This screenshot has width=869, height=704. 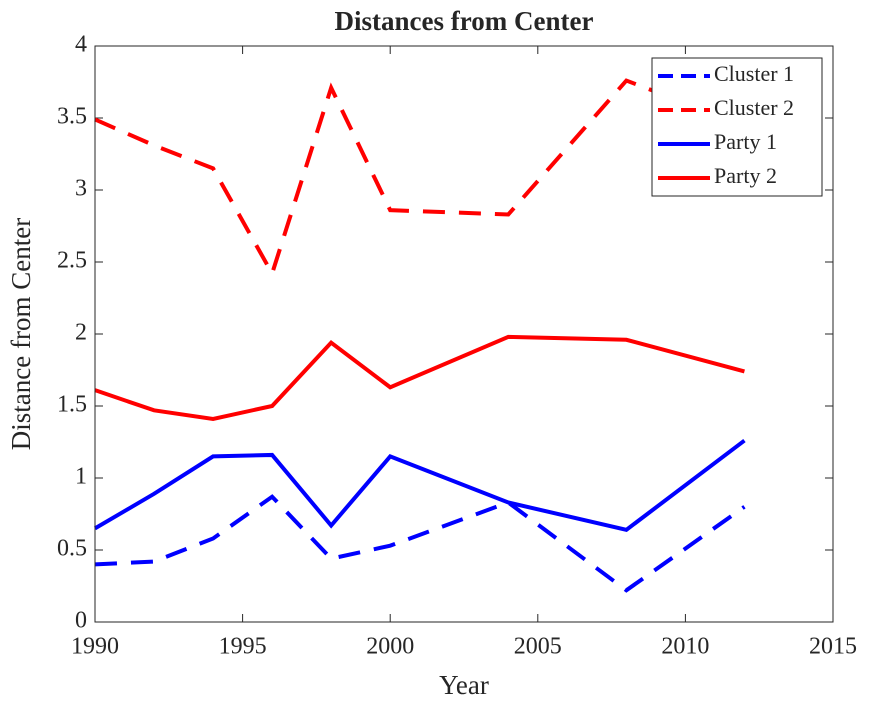 What do you see at coordinates (390, 647) in the screenshot?
I see `x-tick-label: 2000` at bounding box center [390, 647].